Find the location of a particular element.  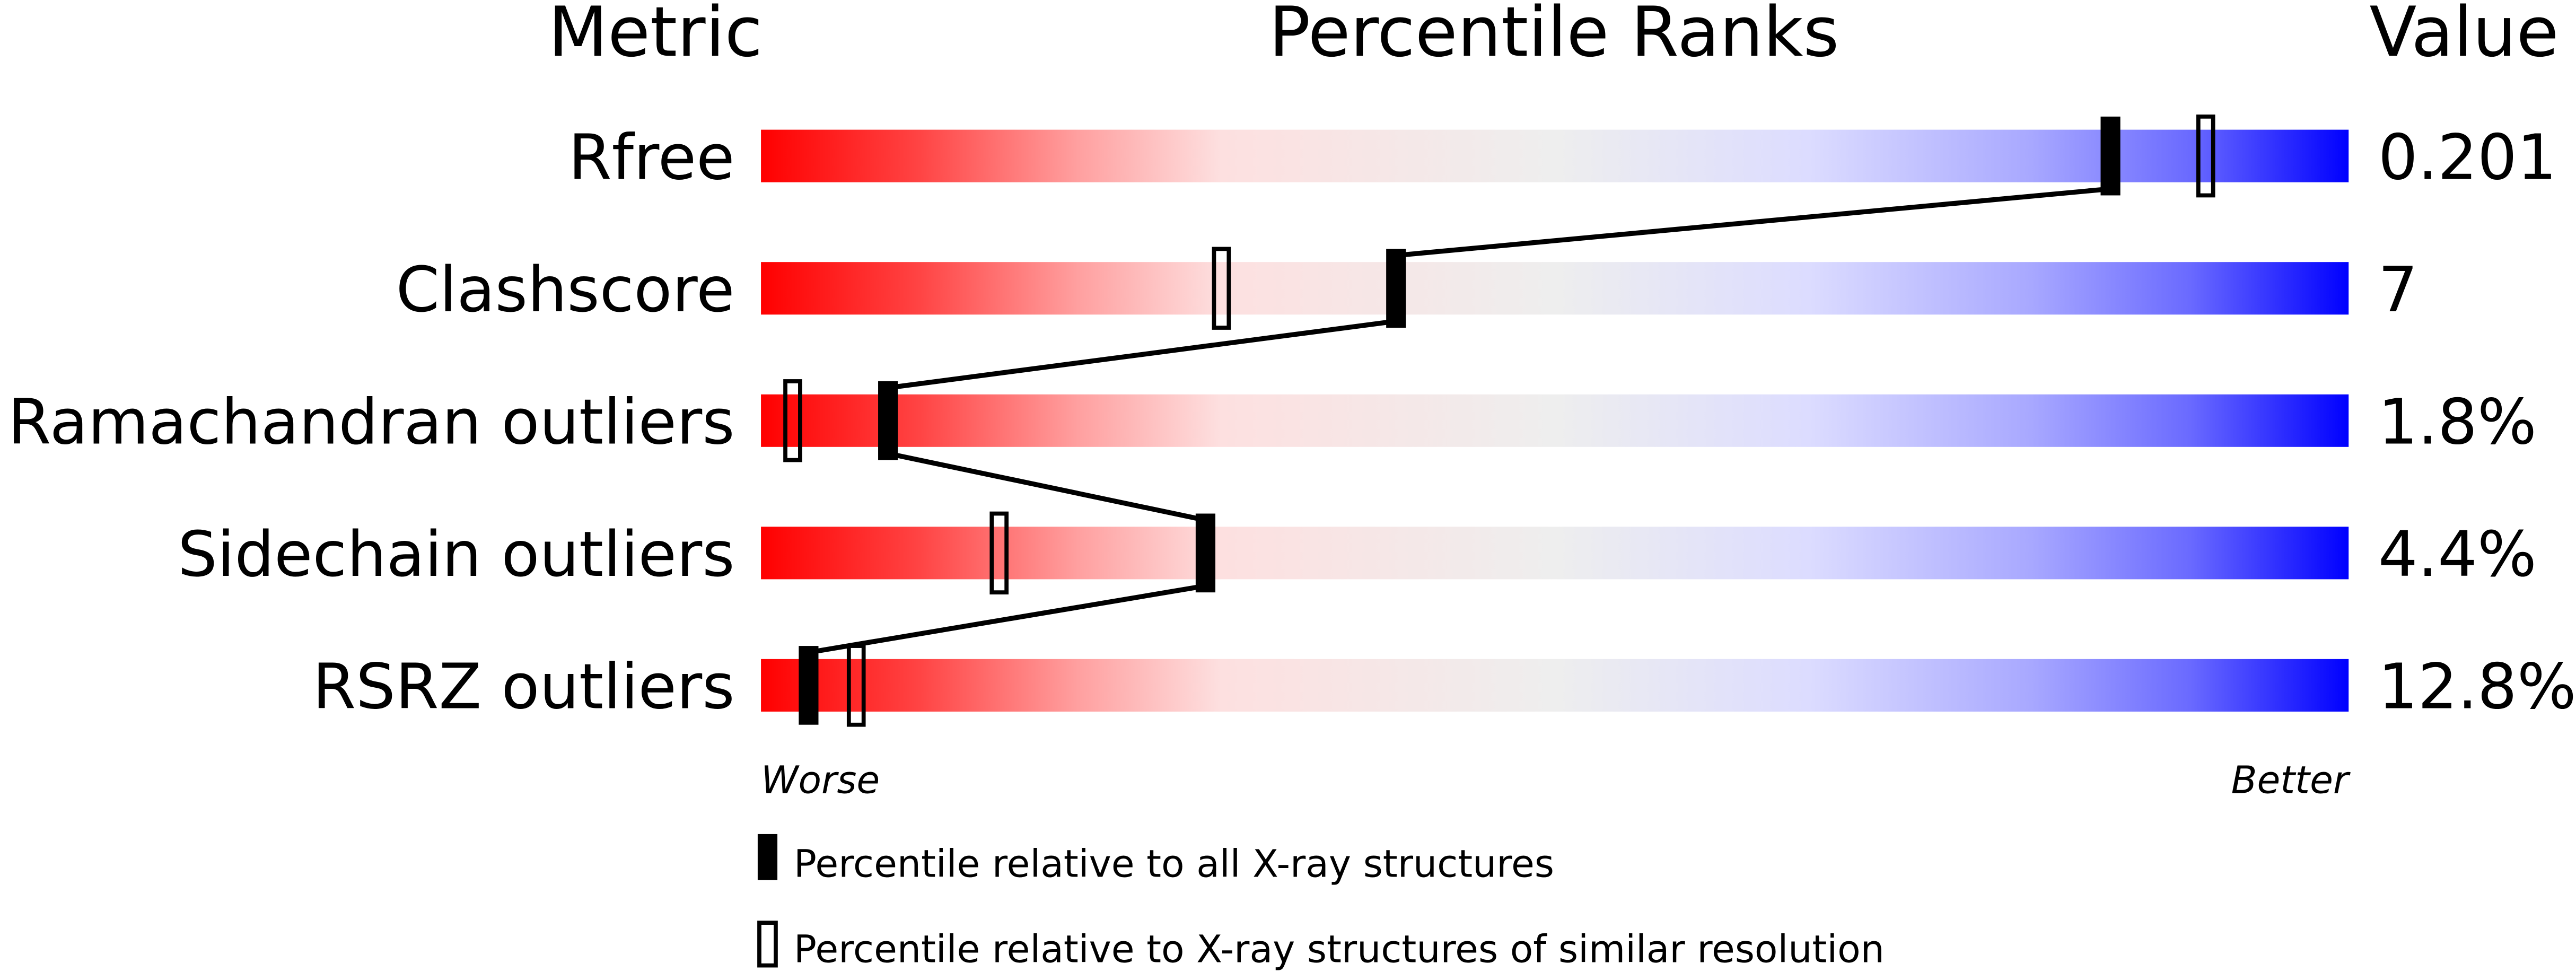

marker-similar-rsrz-outliers is located at coordinates (856, 685).